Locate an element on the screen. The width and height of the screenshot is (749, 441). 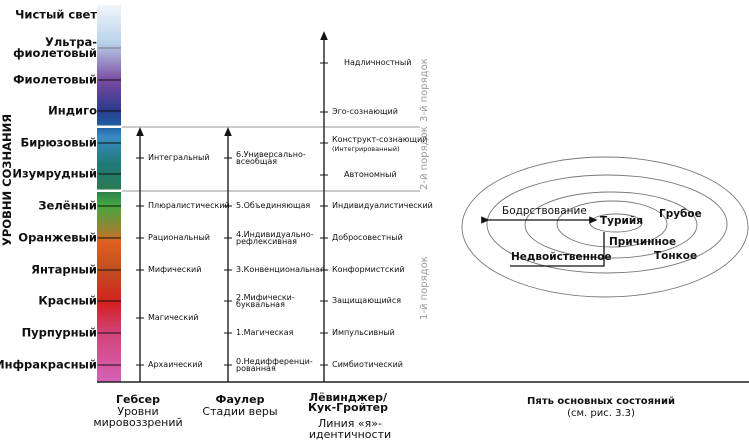
fowler-stage: 5.Объединяющая is located at coordinates (273, 205).